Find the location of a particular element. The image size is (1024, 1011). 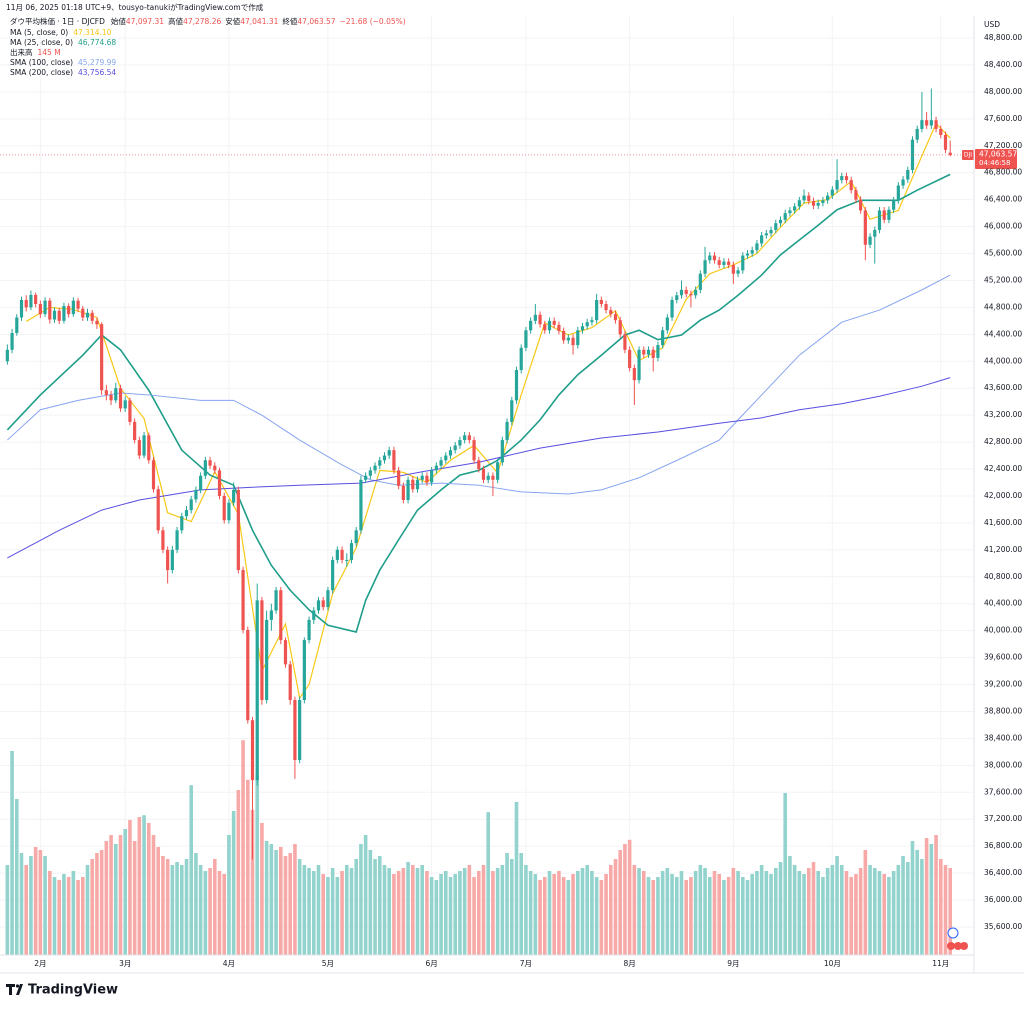

ohlc-name: 安値 is located at coordinates (232, 21).